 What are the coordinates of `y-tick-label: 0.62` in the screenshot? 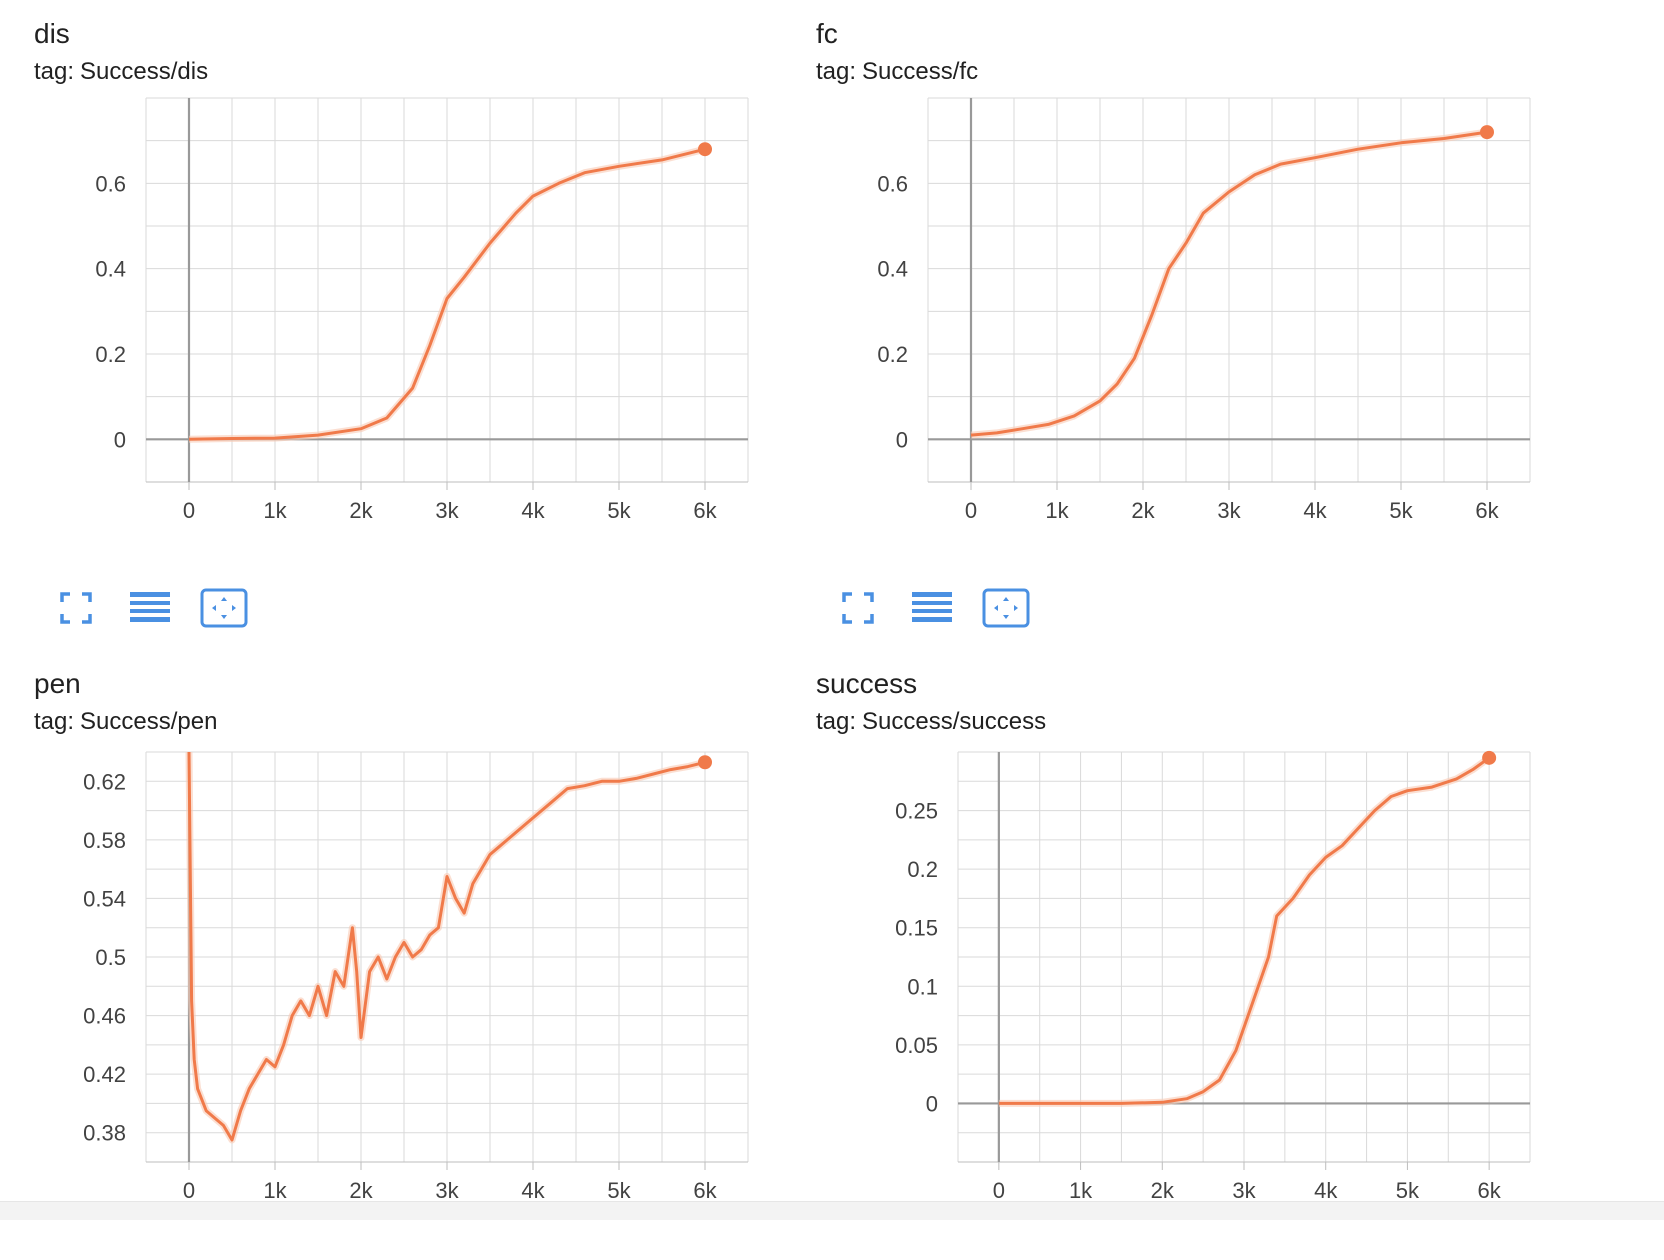 It's located at (104, 781).